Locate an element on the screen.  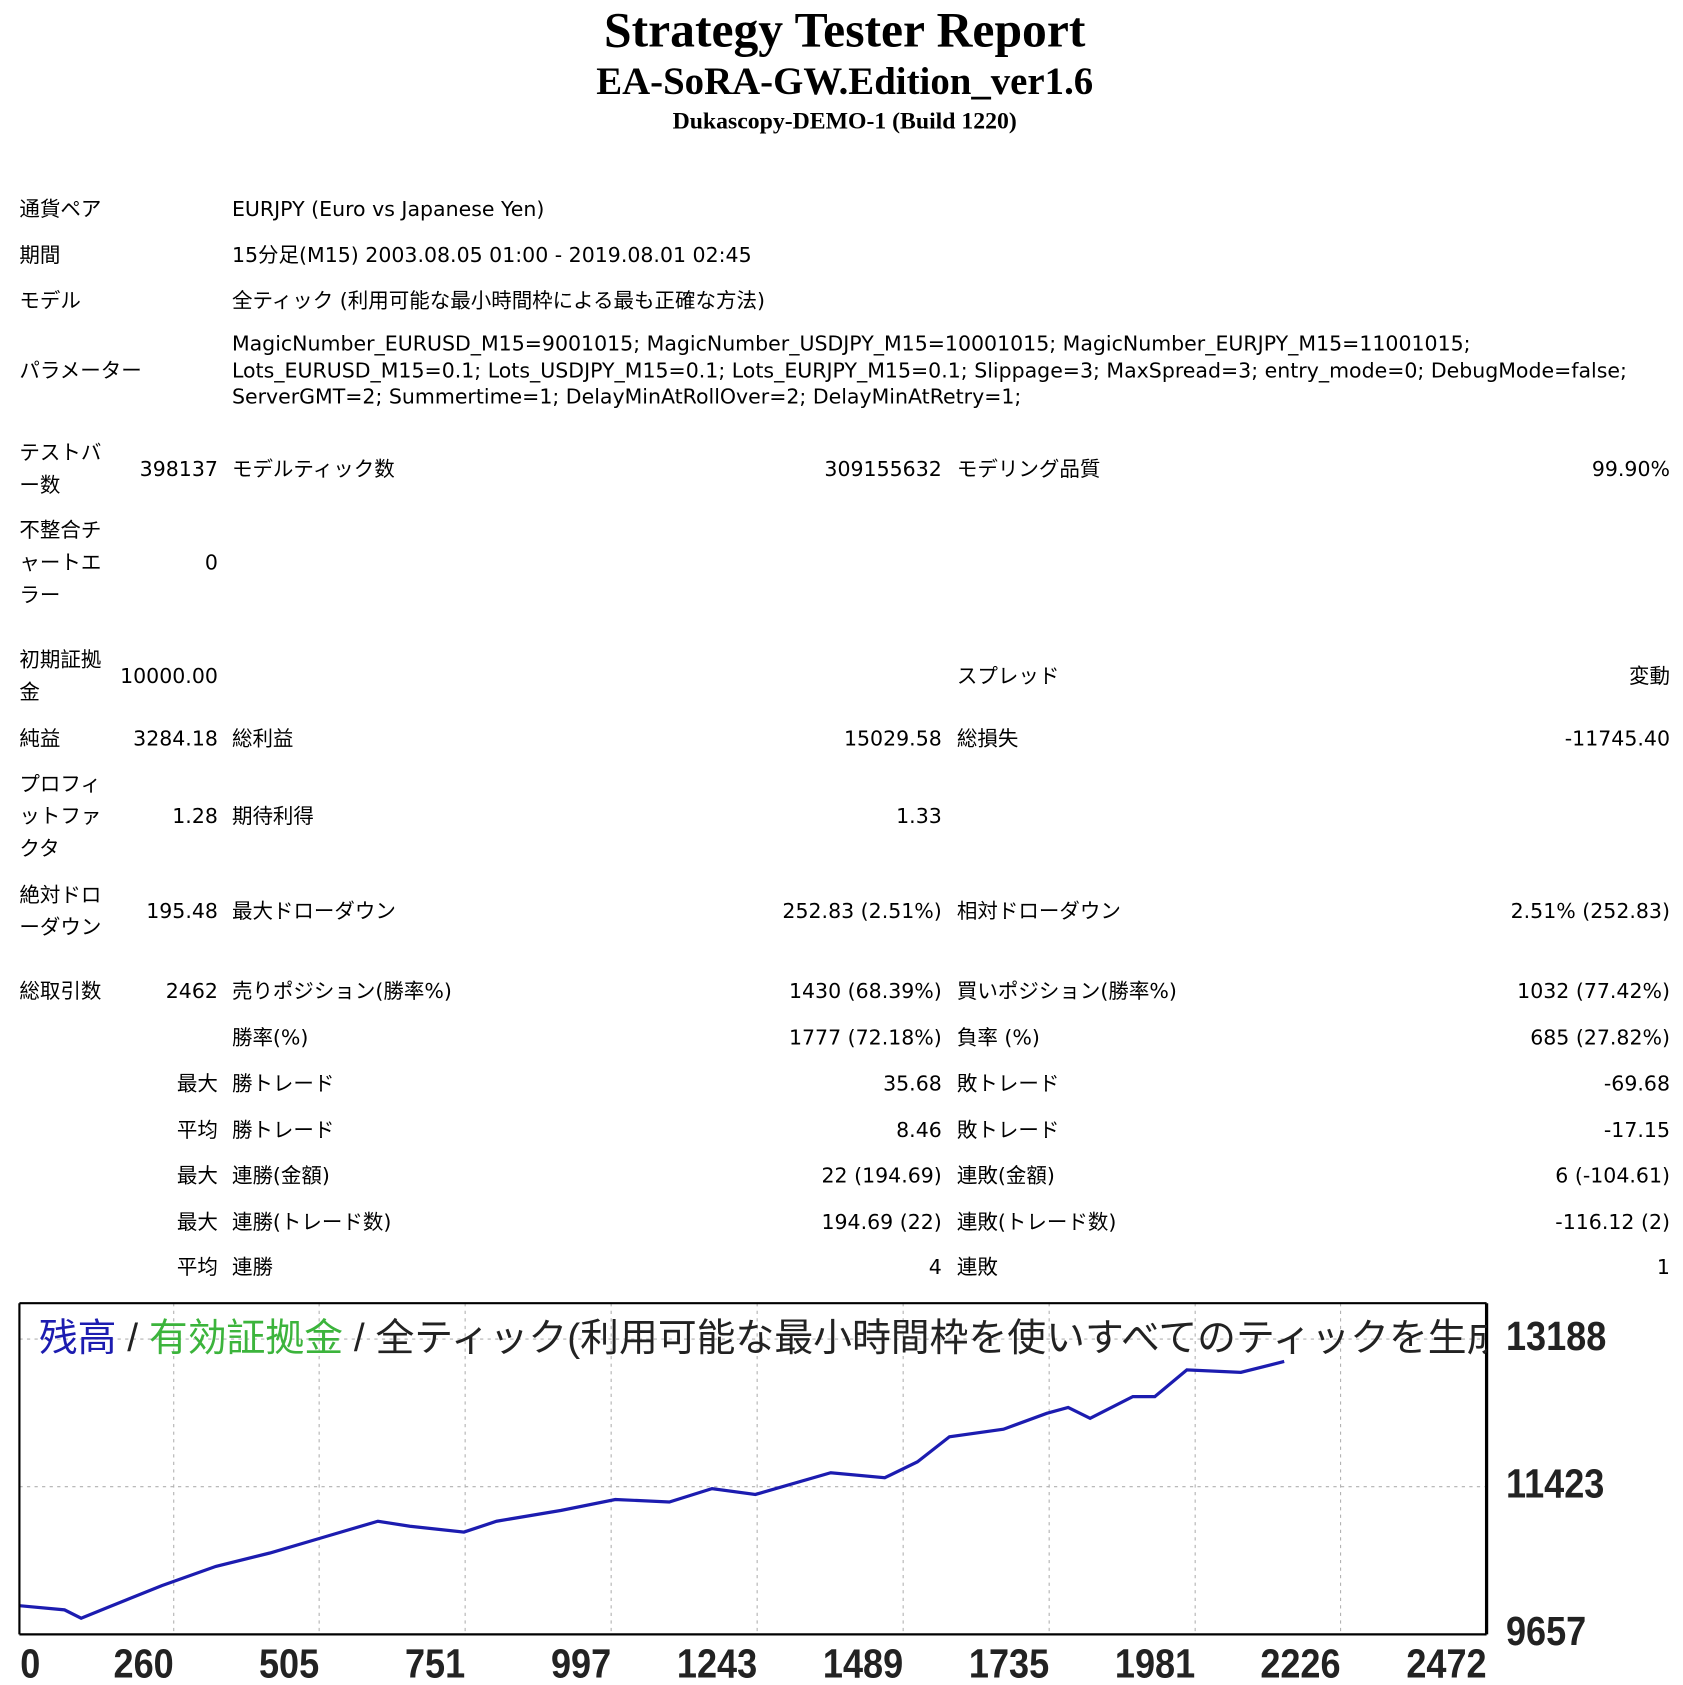
stat-value: 1.33 is located at coordinates (919, 816).